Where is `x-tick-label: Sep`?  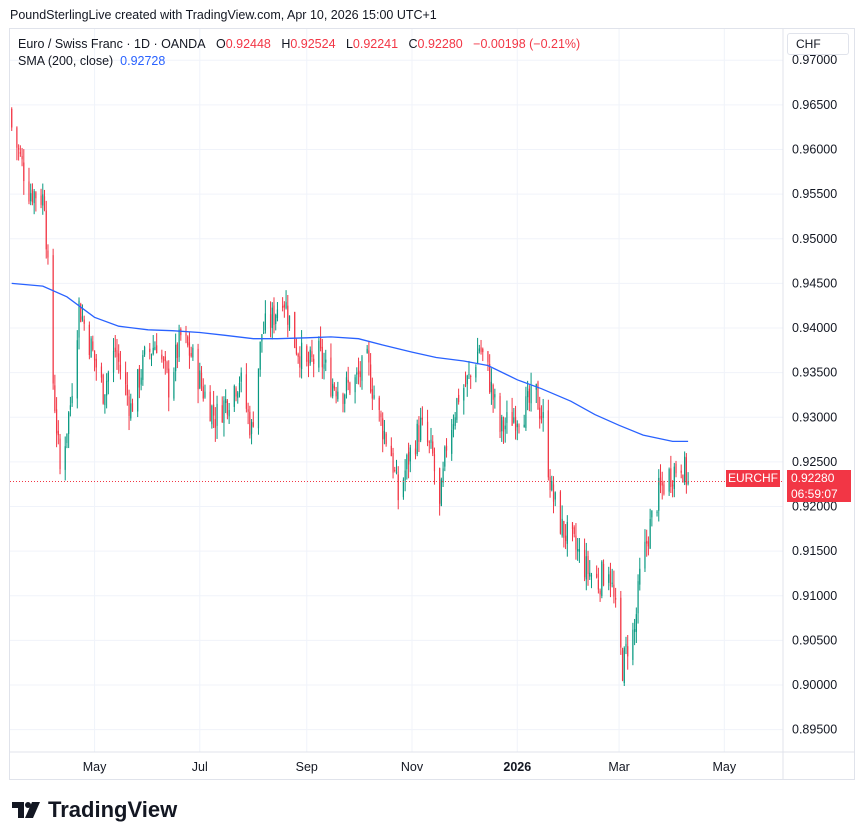 x-tick-label: Sep is located at coordinates (307, 767).